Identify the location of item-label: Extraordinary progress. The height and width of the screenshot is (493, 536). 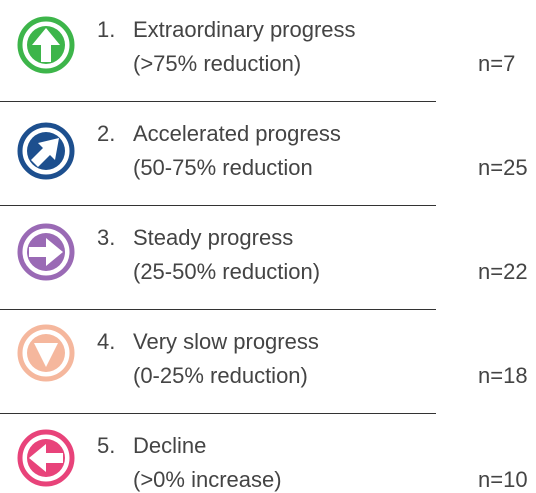
(244, 29).